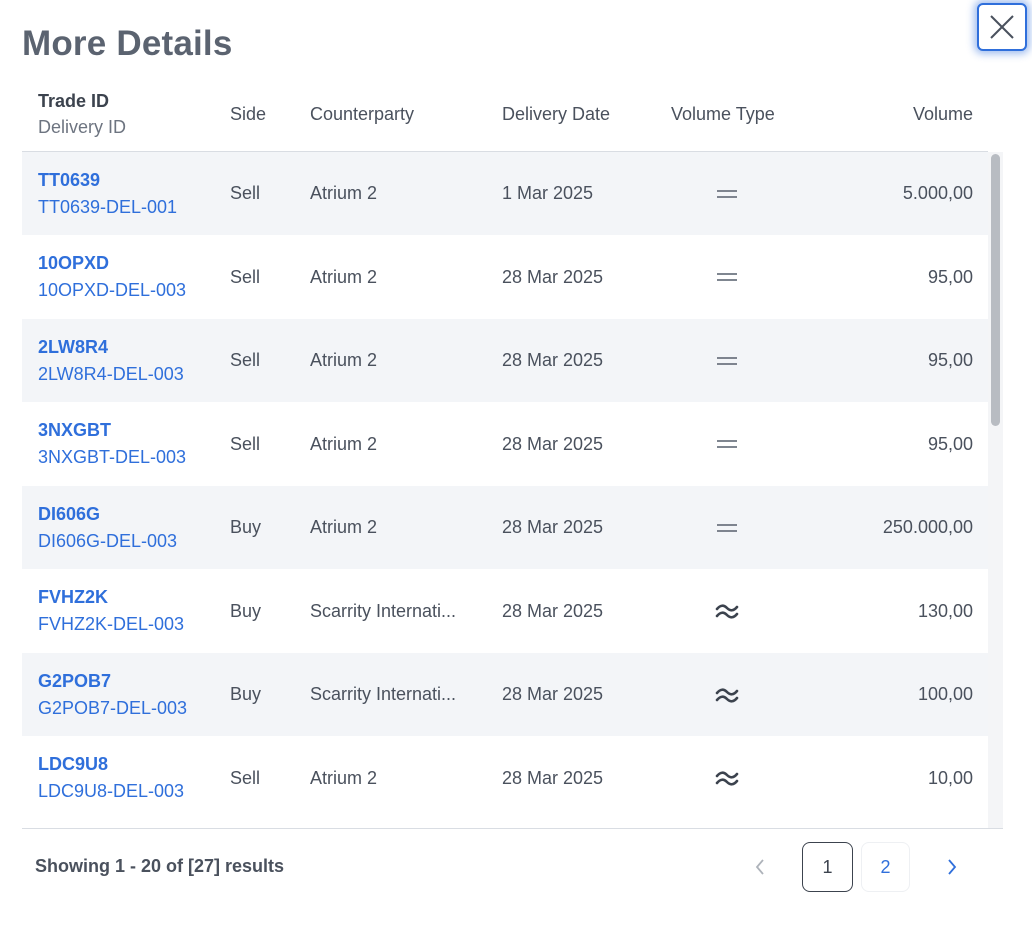 The image size is (1032, 927). I want to click on volume-cell: 5.000,00, so click(937, 193).